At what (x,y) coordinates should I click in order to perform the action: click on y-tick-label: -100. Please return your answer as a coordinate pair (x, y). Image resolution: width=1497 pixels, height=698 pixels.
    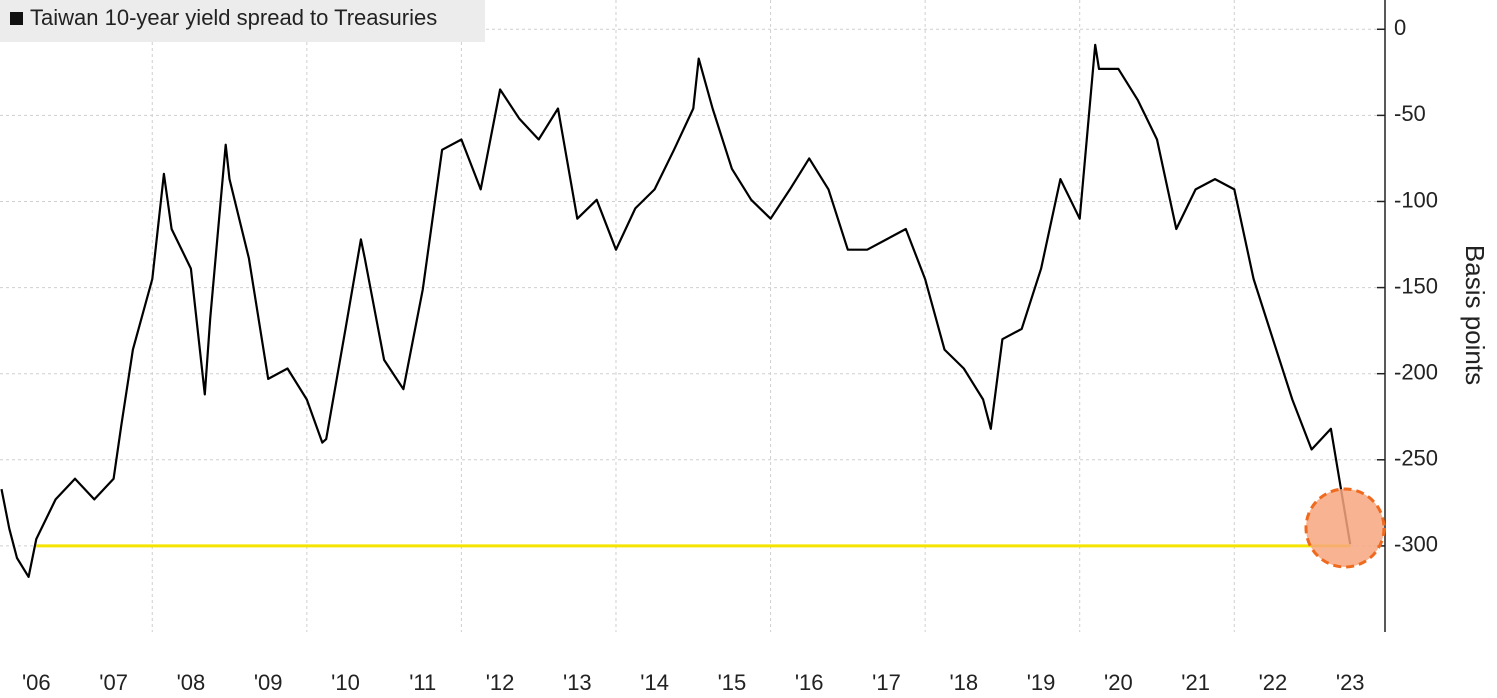
    Looking at the image, I should click on (1416, 199).